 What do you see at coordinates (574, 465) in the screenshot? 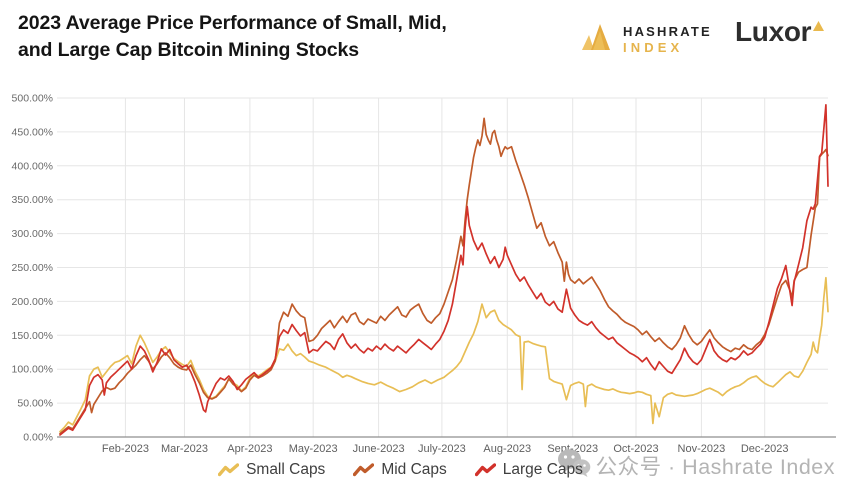
I see `wechat-icon` at bounding box center [574, 465].